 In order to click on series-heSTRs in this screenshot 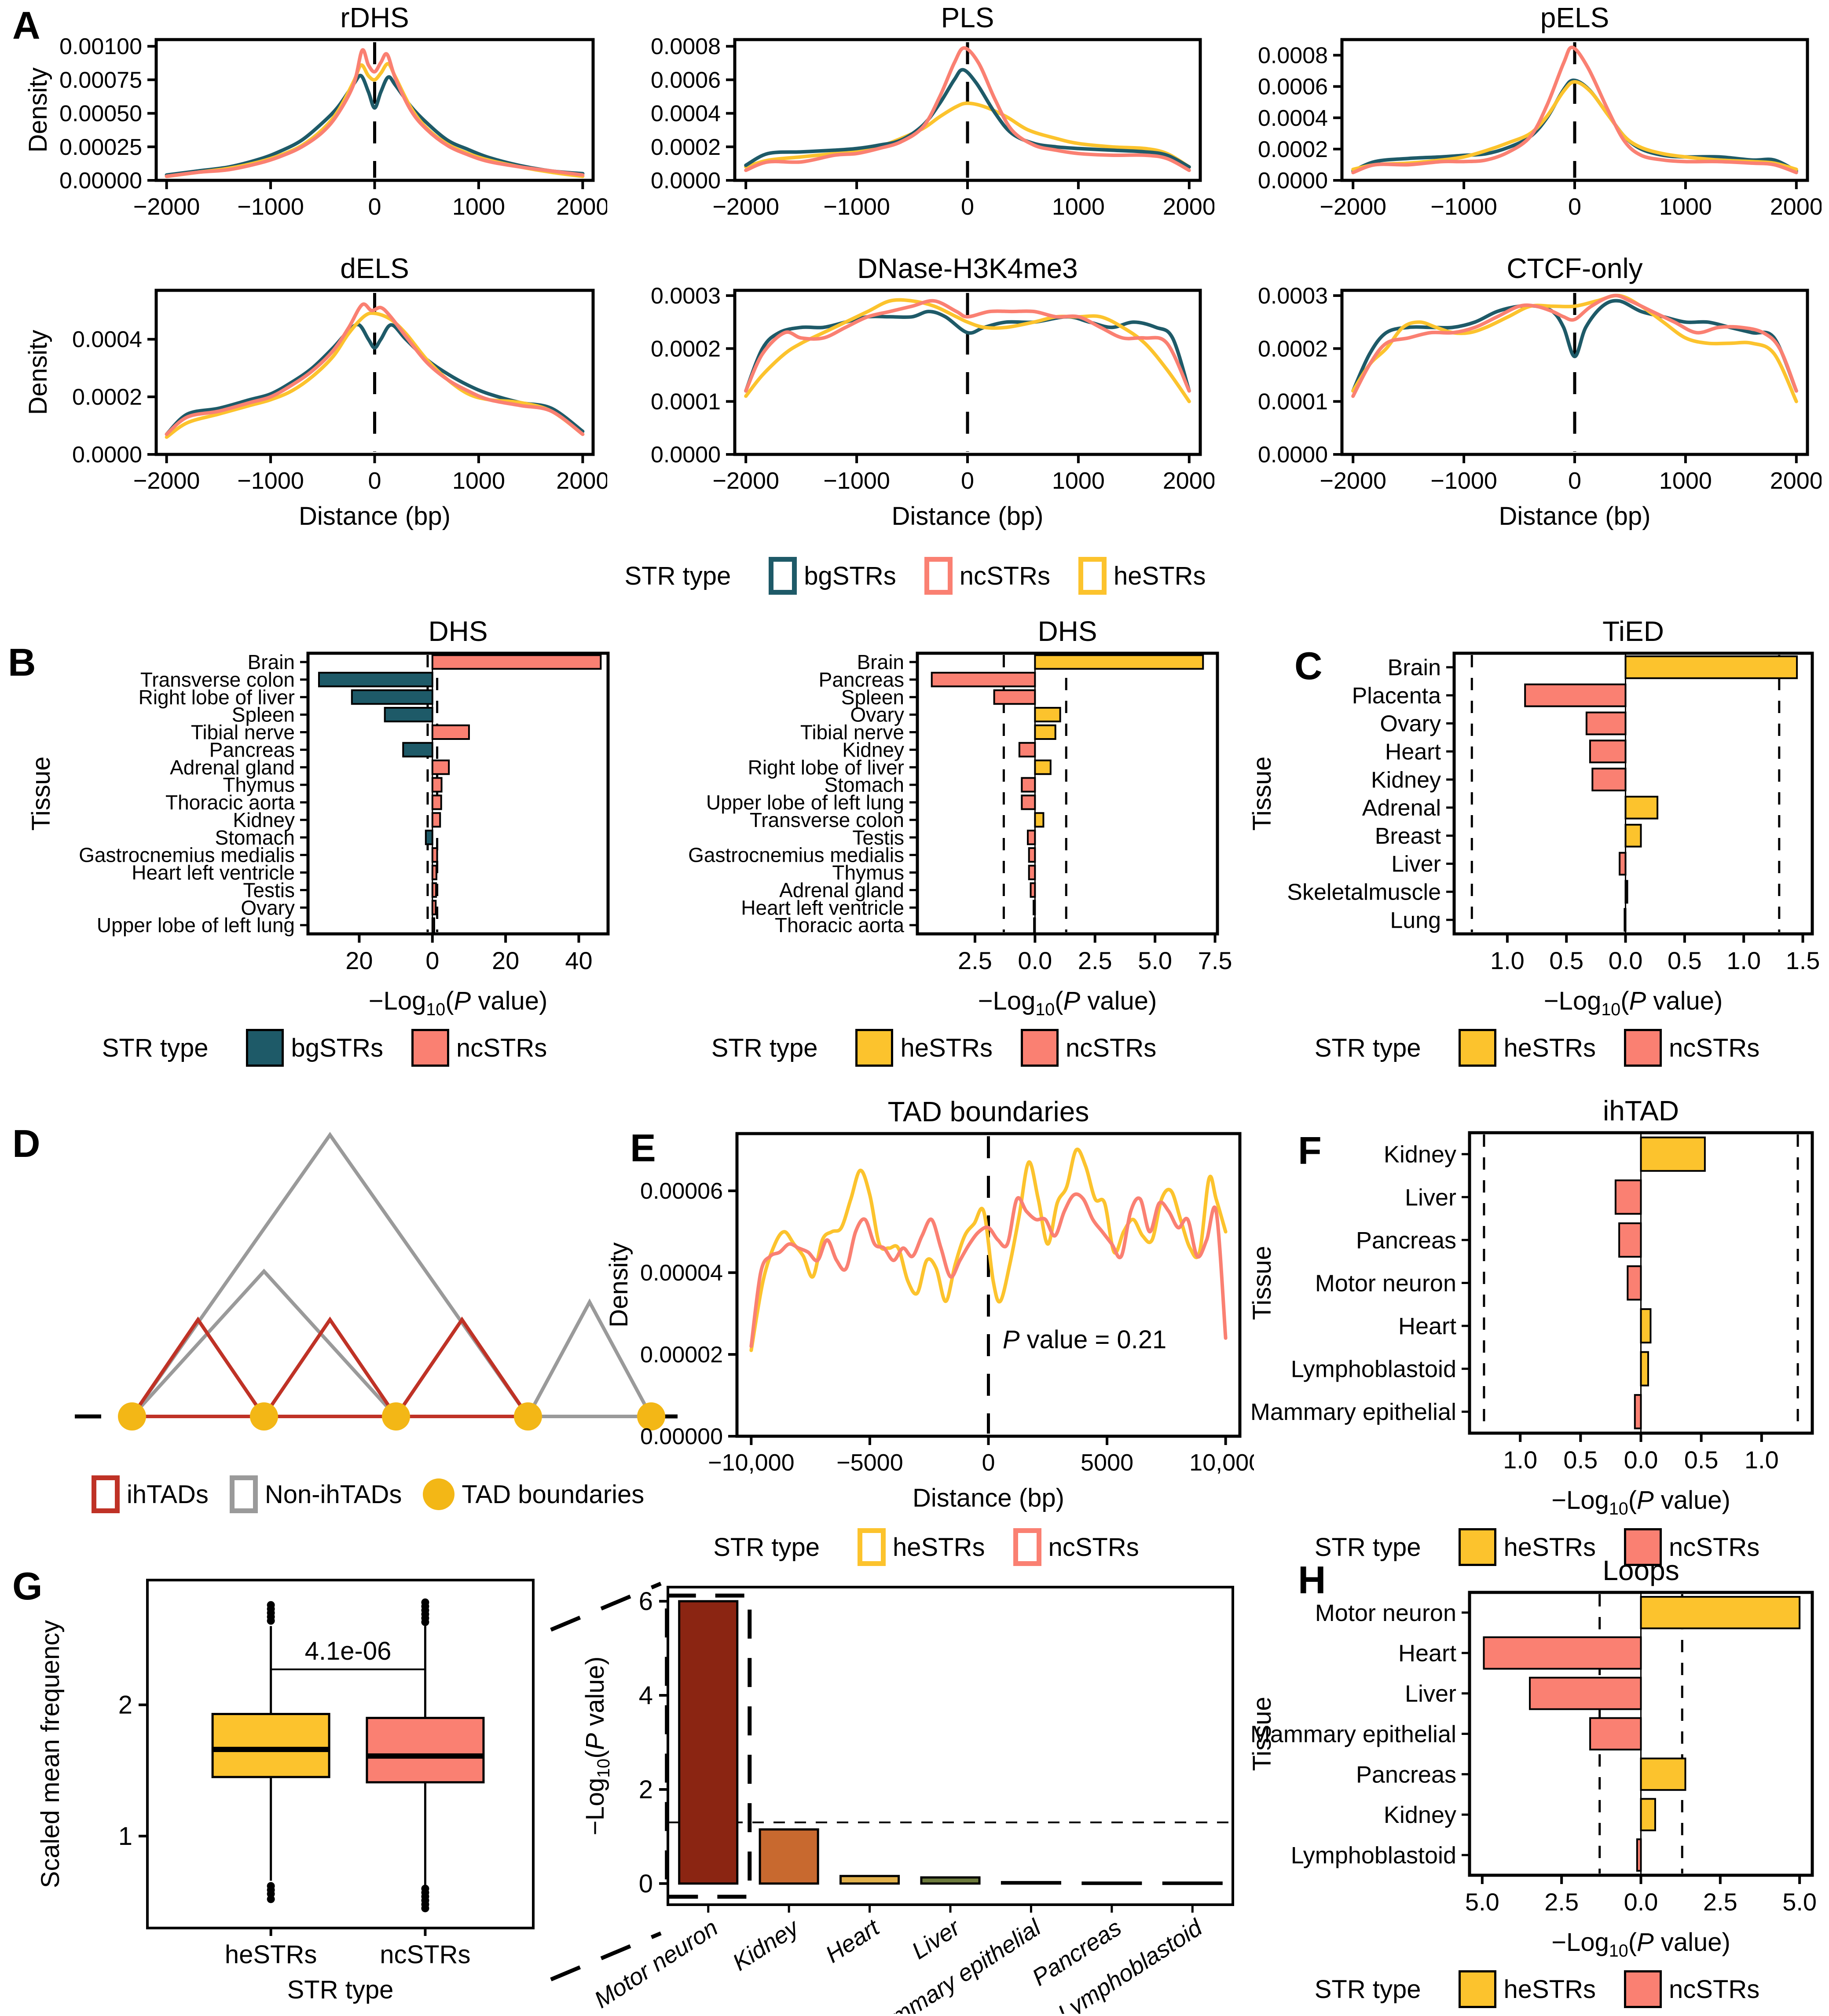, I will do `click(375, 120)`.